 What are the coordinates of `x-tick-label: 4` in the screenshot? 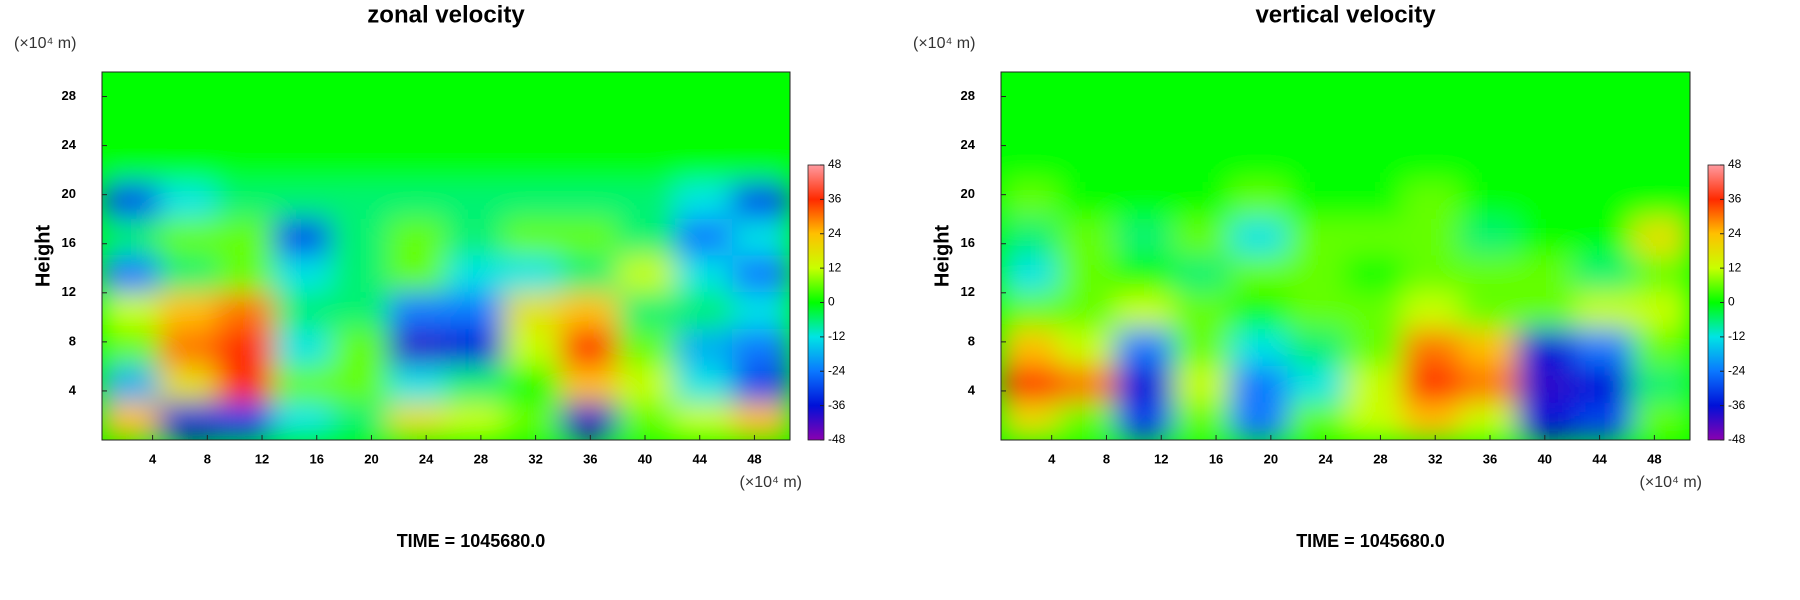 It's located at (153, 458).